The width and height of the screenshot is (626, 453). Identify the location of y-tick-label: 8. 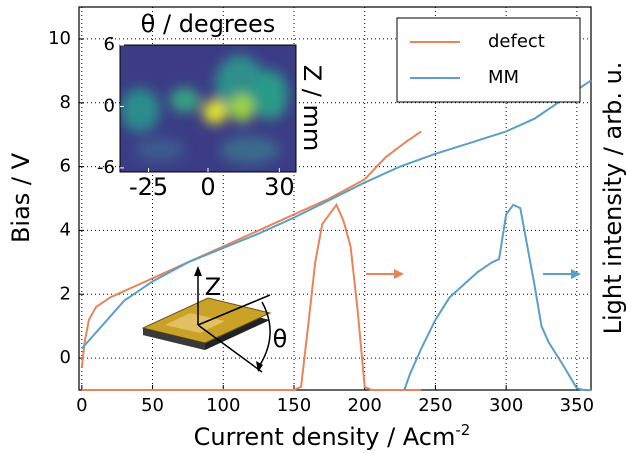
(65, 102).